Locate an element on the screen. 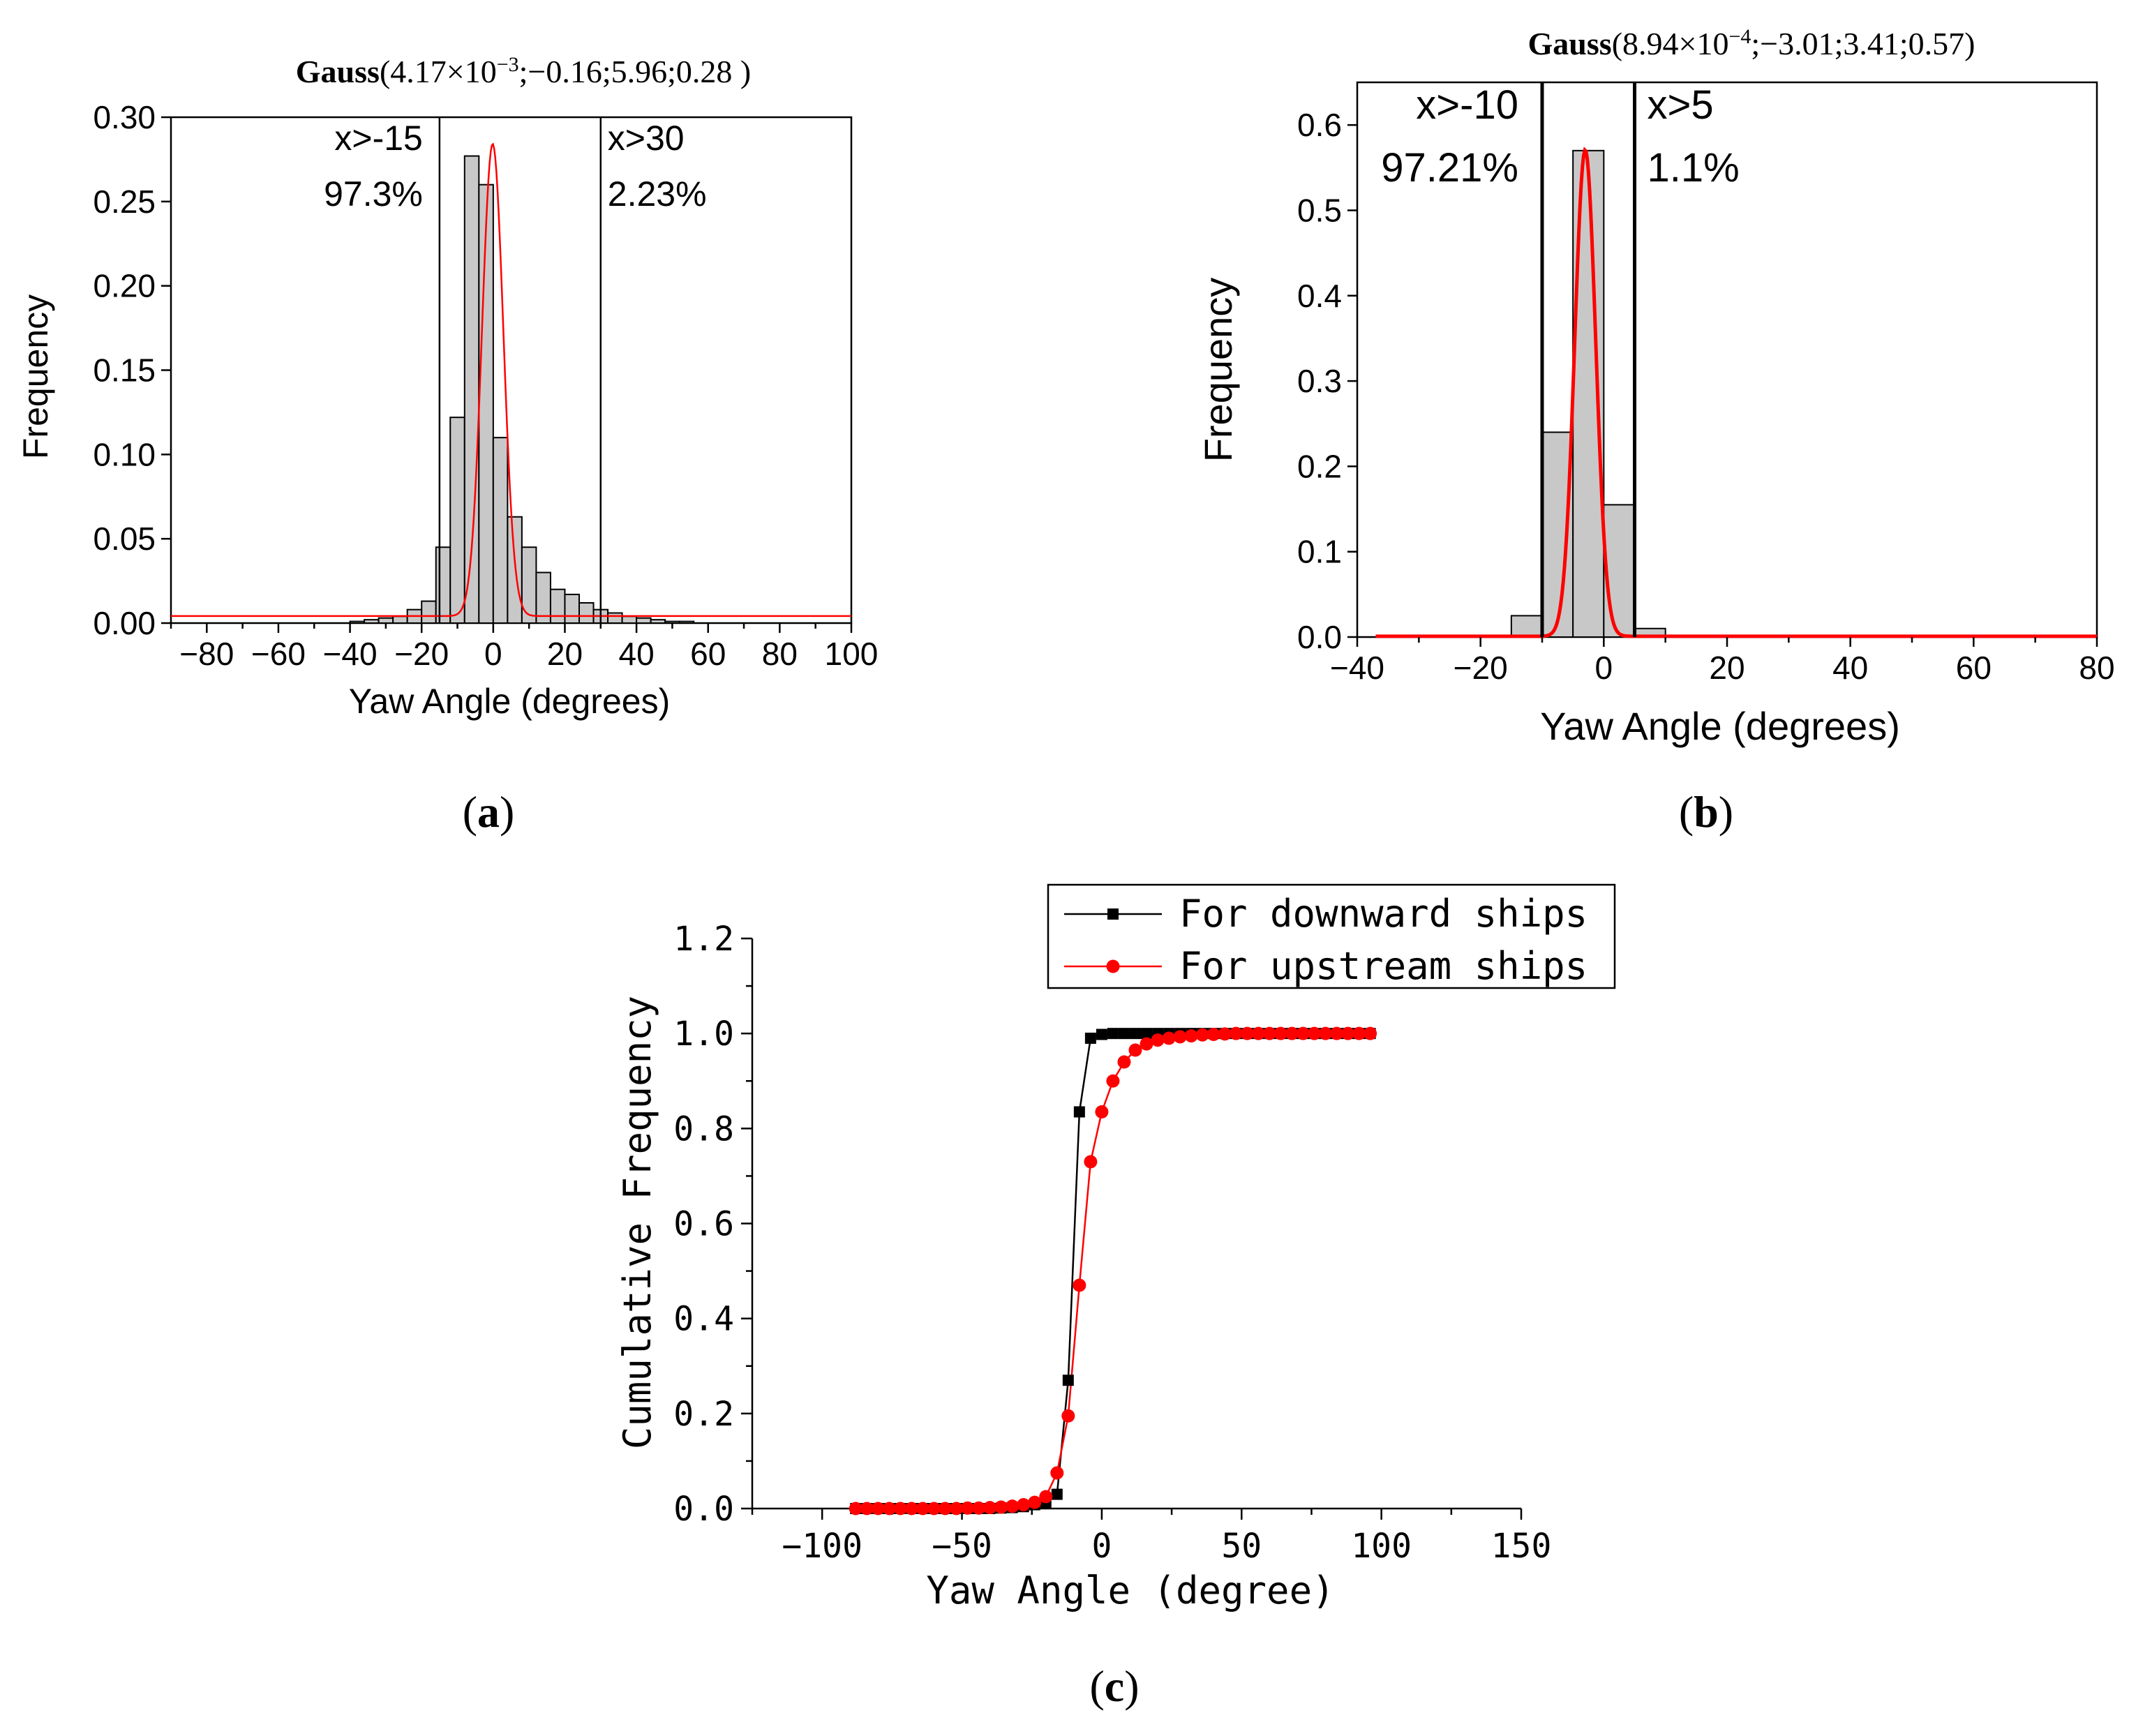 The height and width of the screenshot is (1736, 2129). legend-marker-square is located at coordinates (1113, 914).